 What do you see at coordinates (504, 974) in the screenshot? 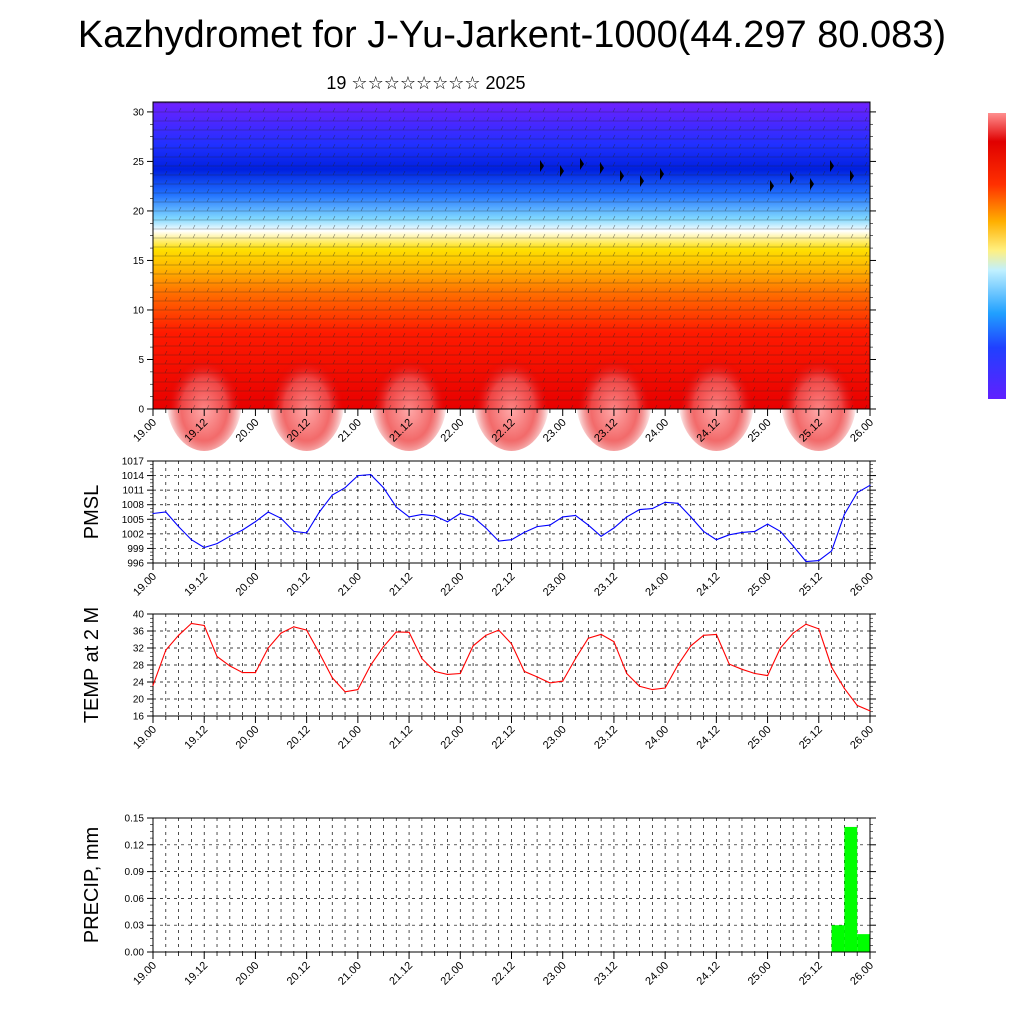
I see `precip-x-tick-label: 22.12` at bounding box center [504, 974].